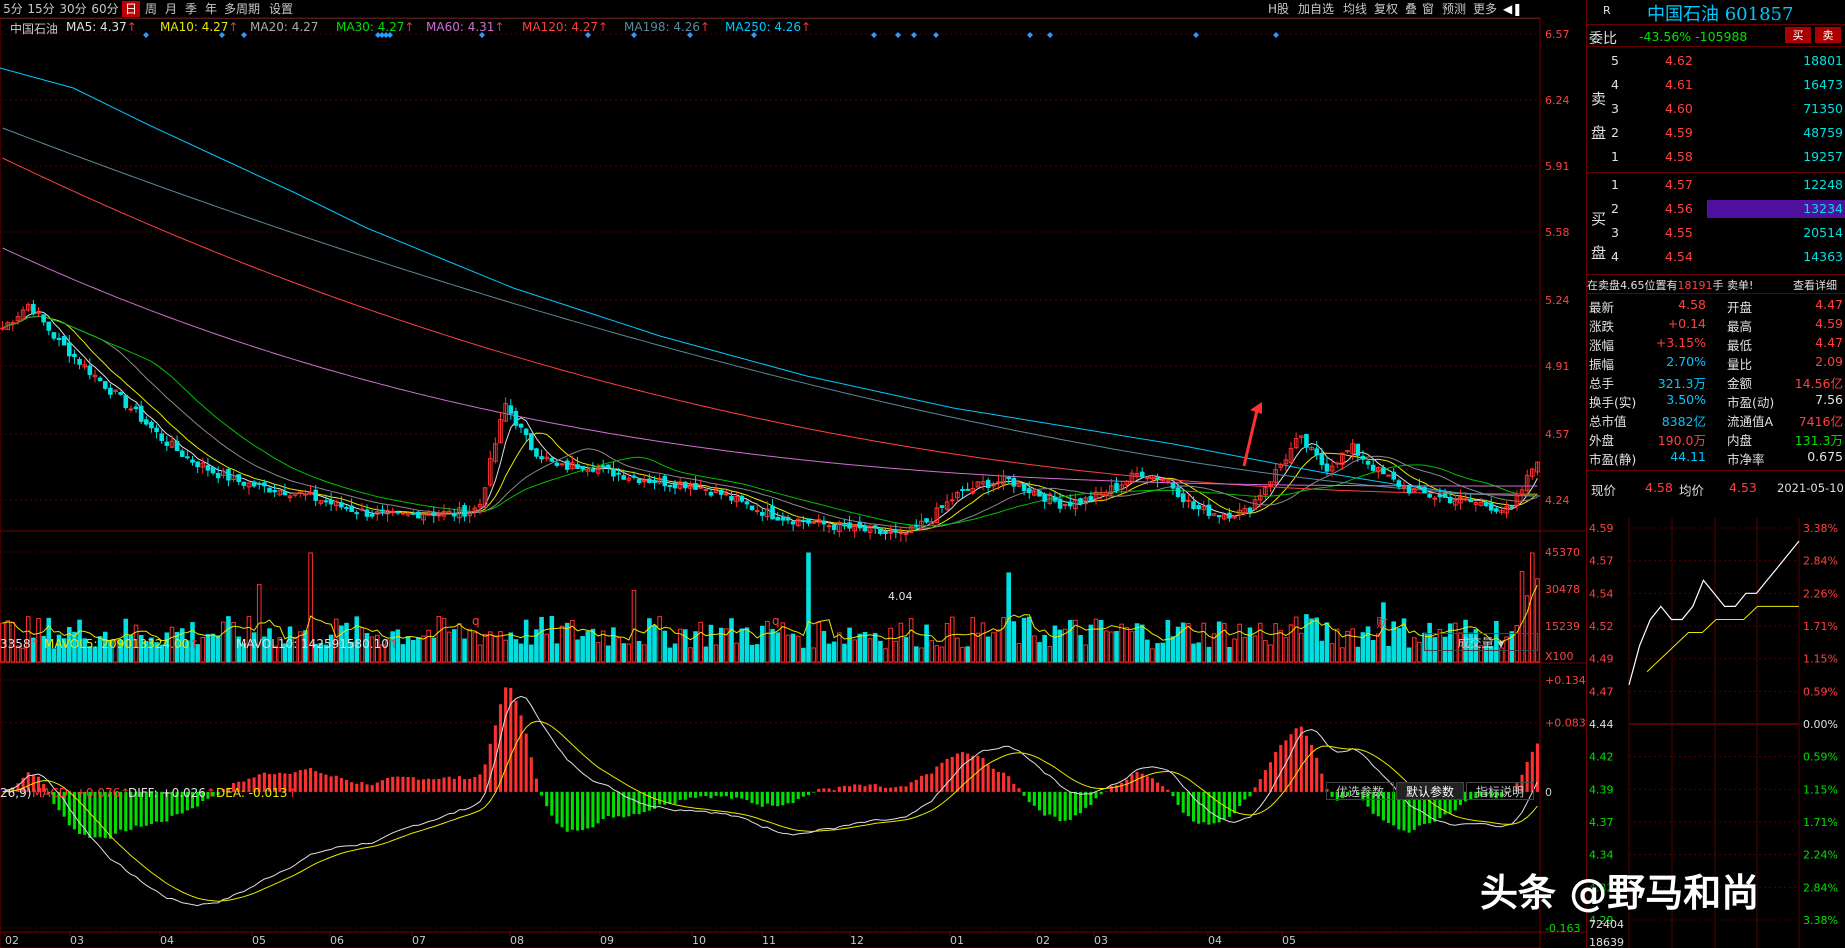 The width and height of the screenshot is (1845, 948). I want to click on sell-row: 2 4.59 48759, so click(1716, 133).